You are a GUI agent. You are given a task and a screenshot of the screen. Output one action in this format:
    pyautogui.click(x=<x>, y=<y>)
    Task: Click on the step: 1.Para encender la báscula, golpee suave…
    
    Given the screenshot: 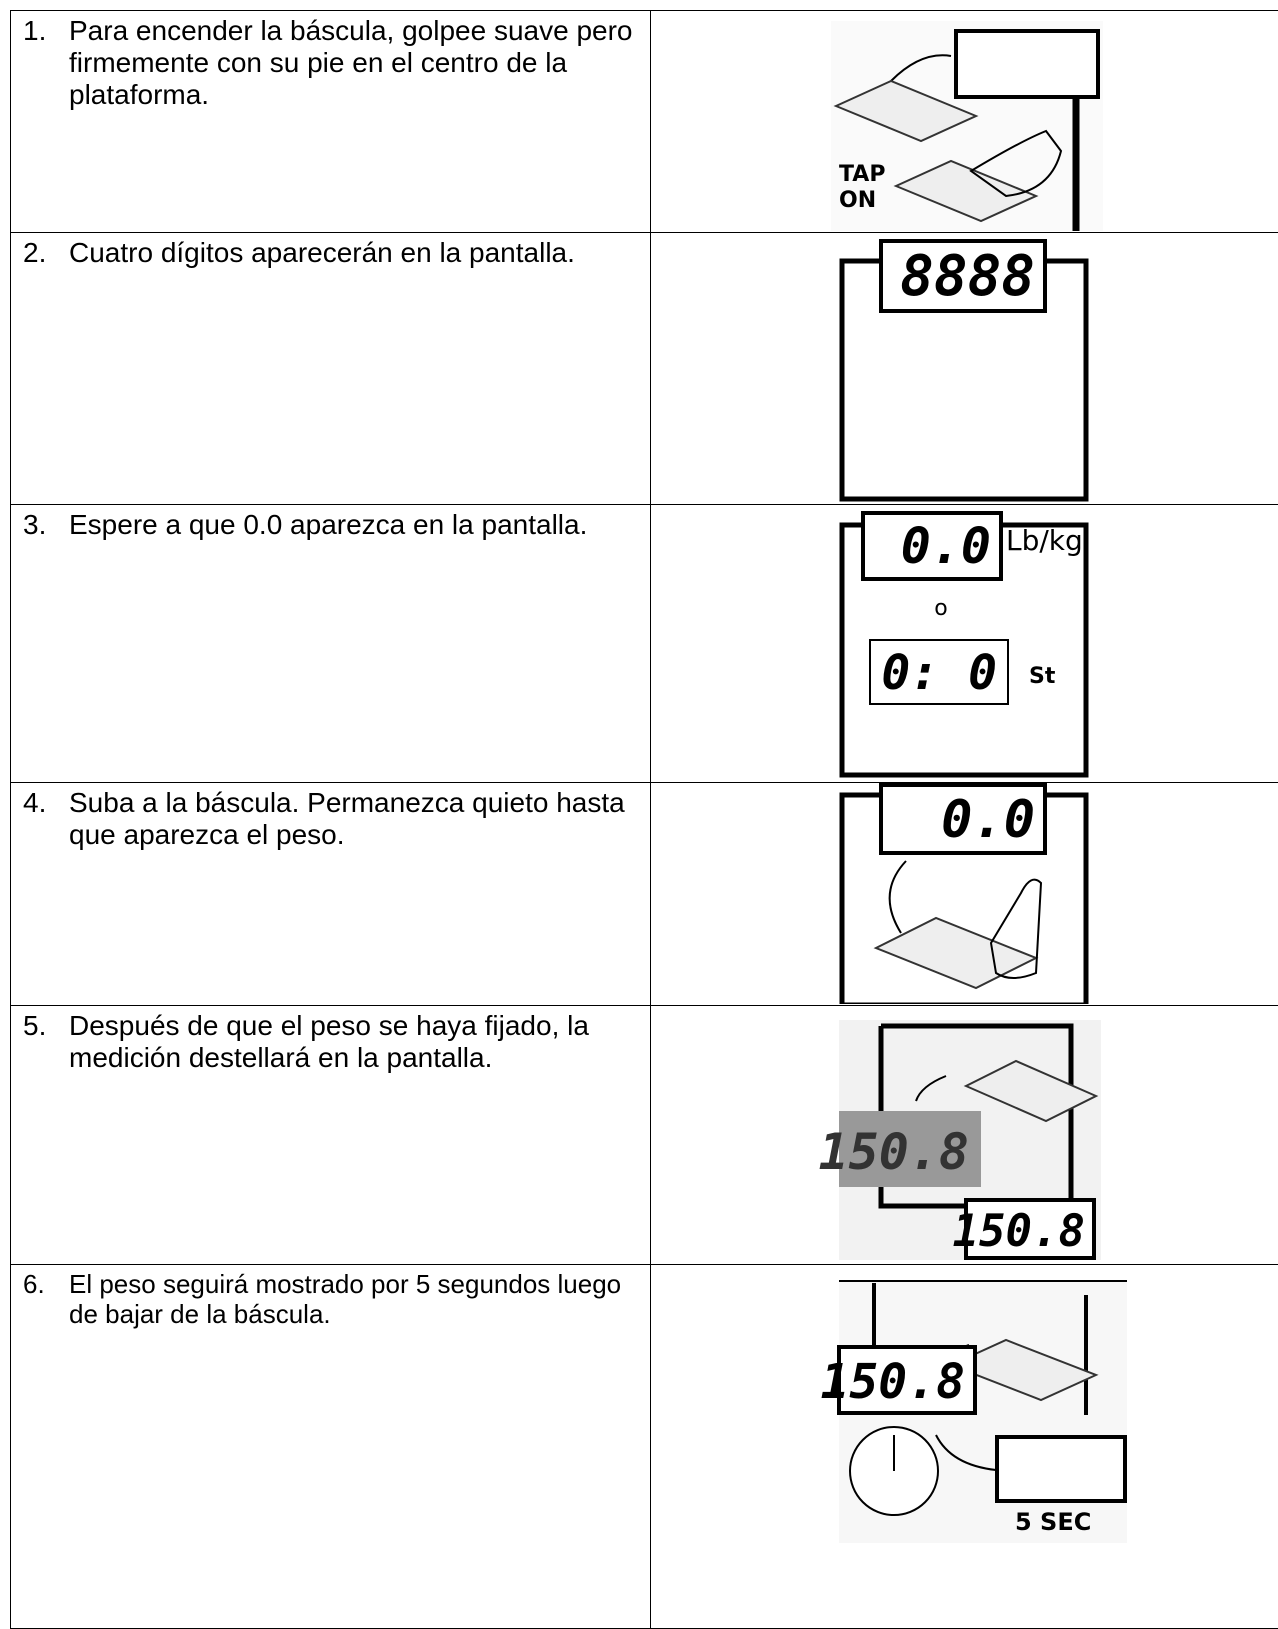 What is the action you would take?
    pyautogui.click(x=330, y=61)
    